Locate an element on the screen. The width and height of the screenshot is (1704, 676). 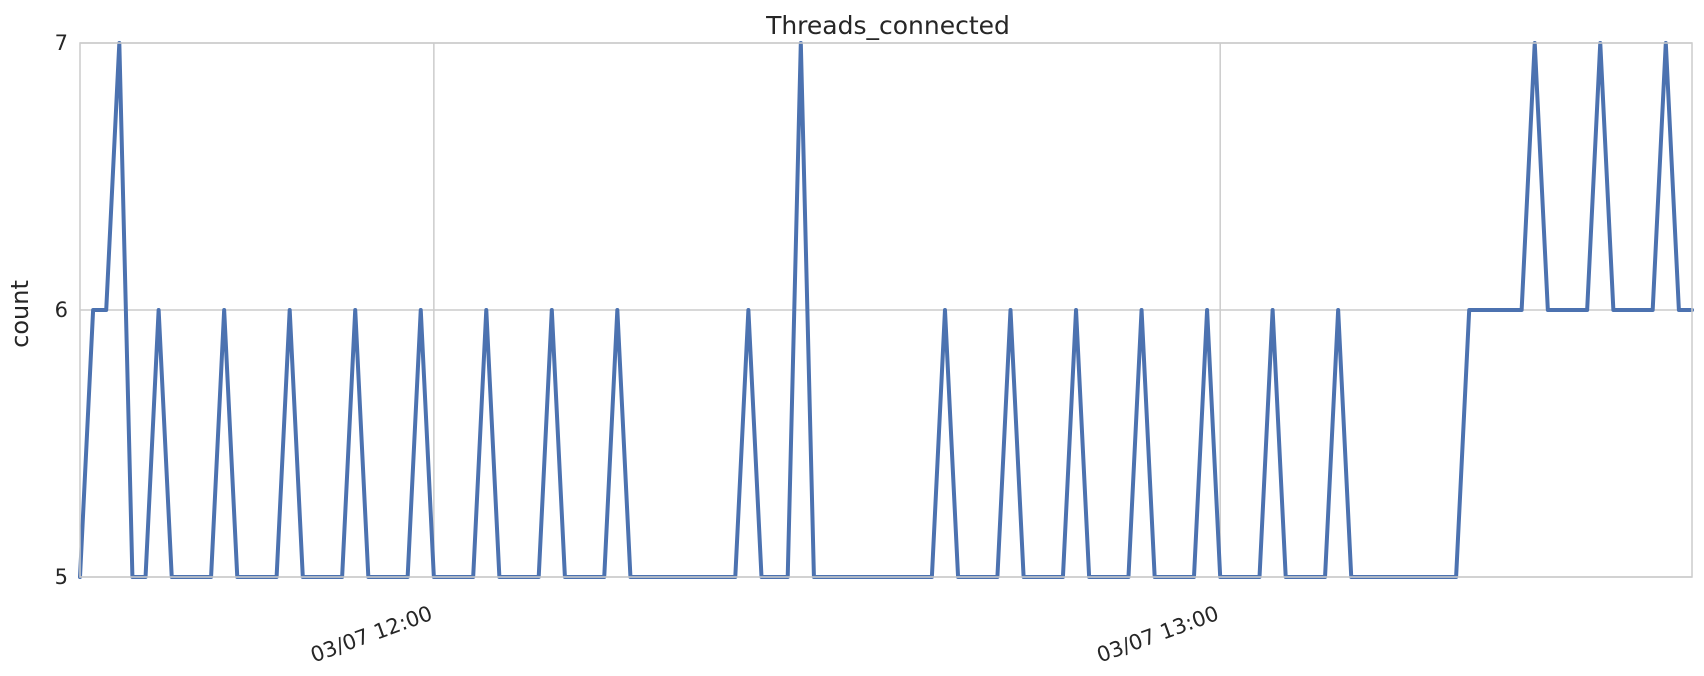
x-tick-label-1: 03/07 13:00 is located at coordinates (1158, 634).